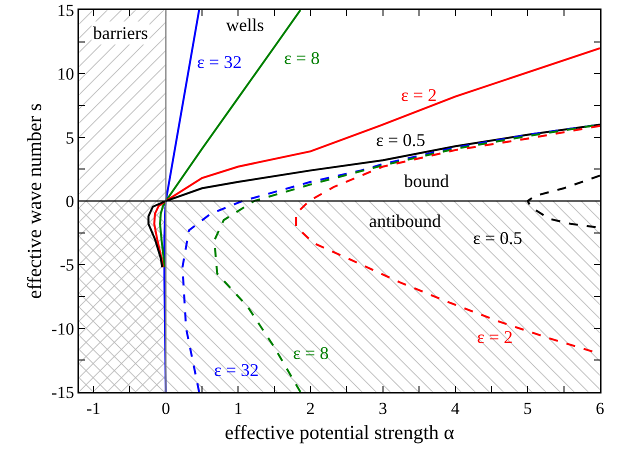 The image size is (629, 459). Describe the element at coordinates (65, 10) in the screenshot. I see `y-tick-label: 15` at that location.